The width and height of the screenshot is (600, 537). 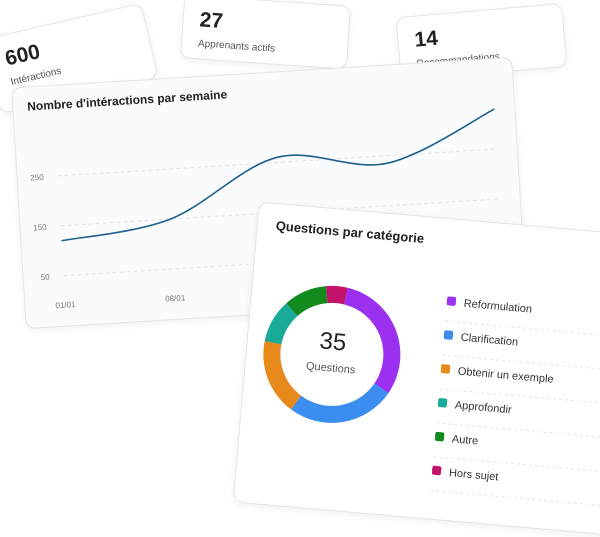 What do you see at coordinates (236, 46) in the screenshot?
I see `stat-label: Apprenants actifs` at bounding box center [236, 46].